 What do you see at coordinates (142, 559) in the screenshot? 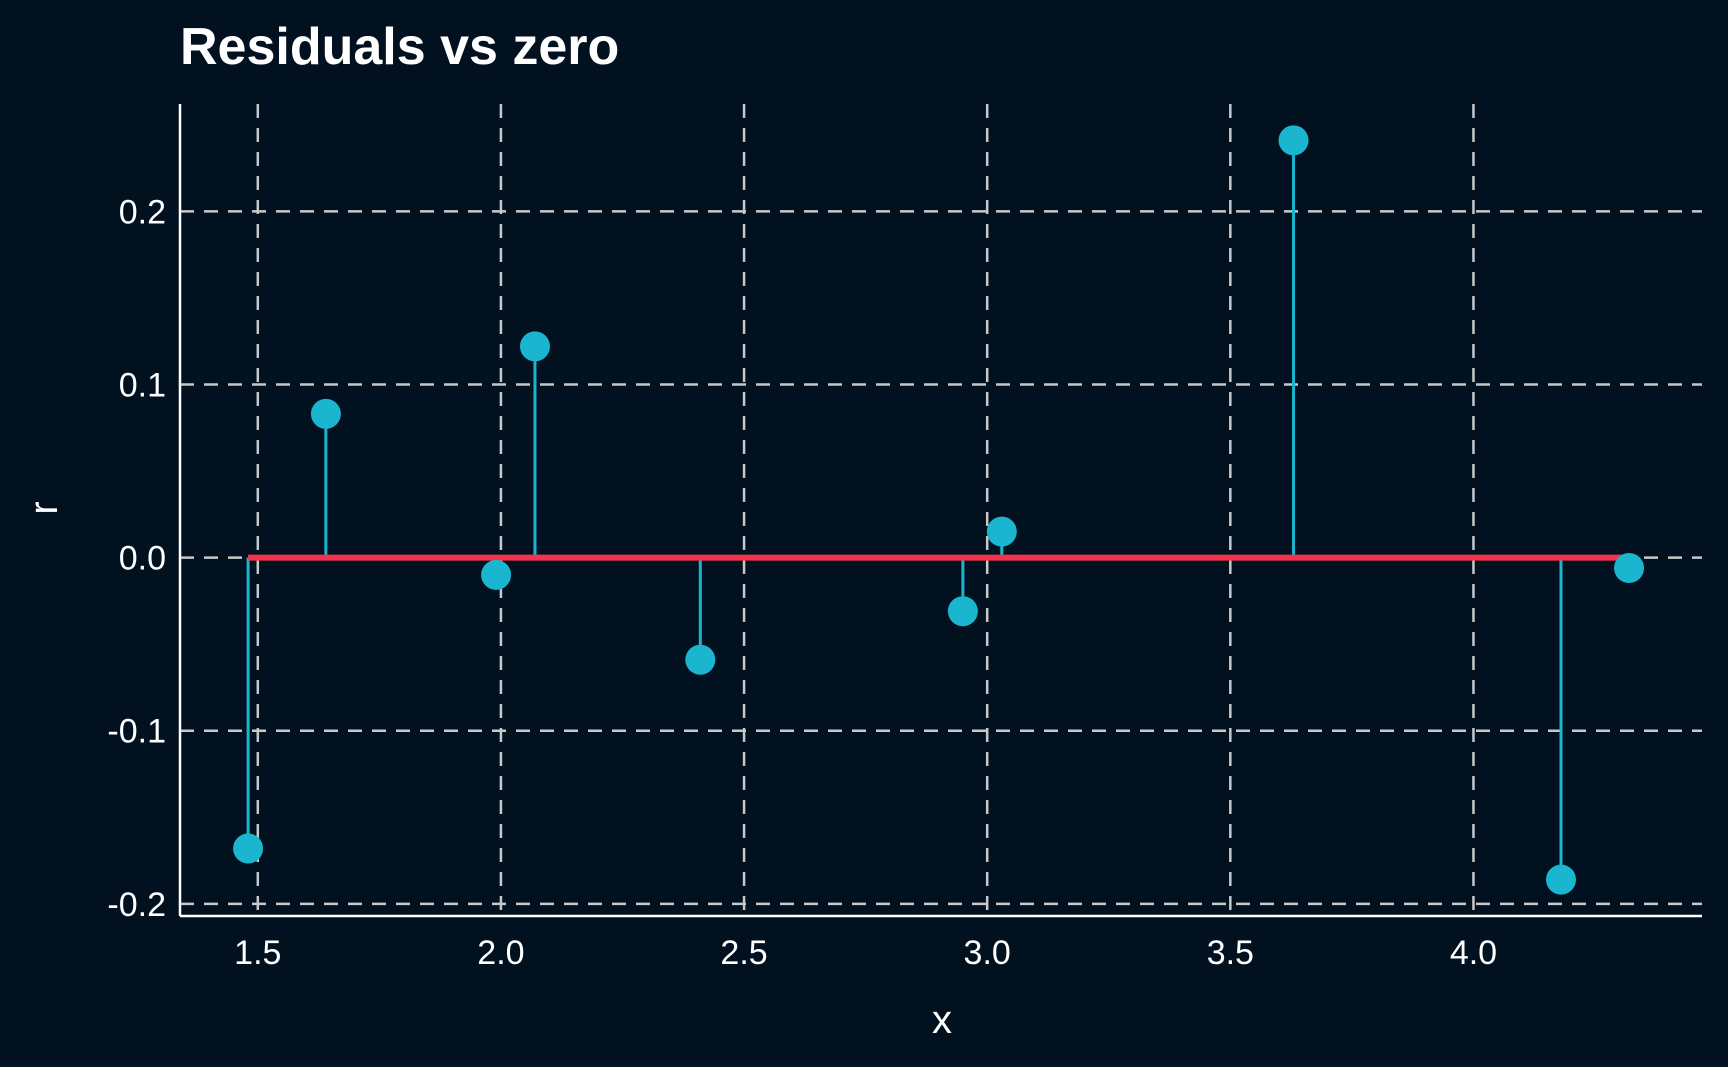
I see `y-tick-label: 0.0` at bounding box center [142, 559].